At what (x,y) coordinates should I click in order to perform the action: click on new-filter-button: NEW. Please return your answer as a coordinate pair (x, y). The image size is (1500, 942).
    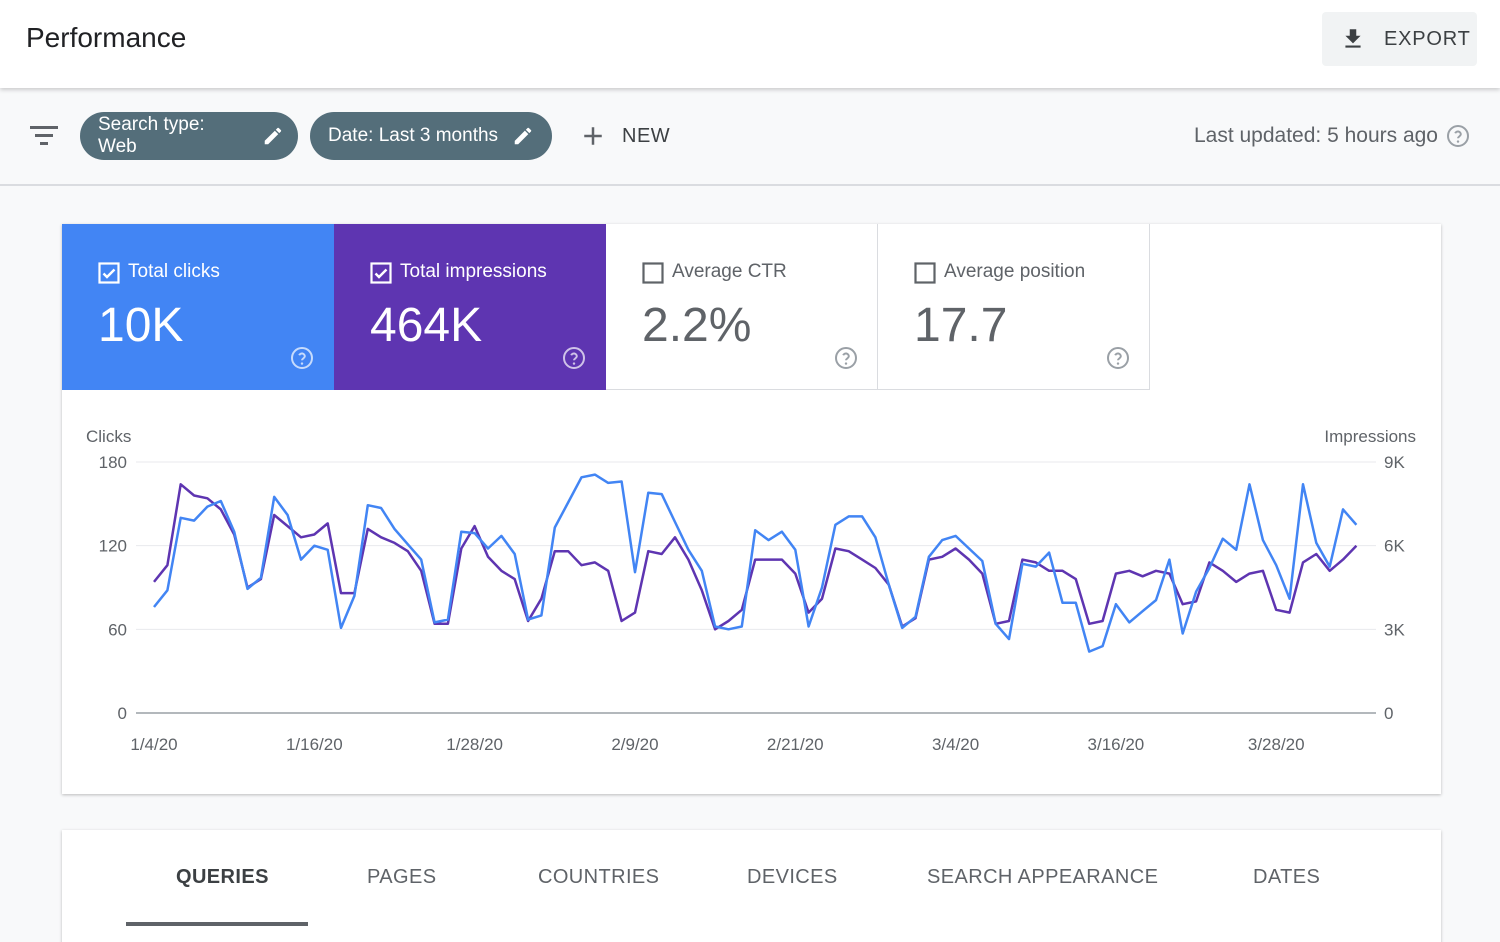
    Looking at the image, I should click on (624, 136).